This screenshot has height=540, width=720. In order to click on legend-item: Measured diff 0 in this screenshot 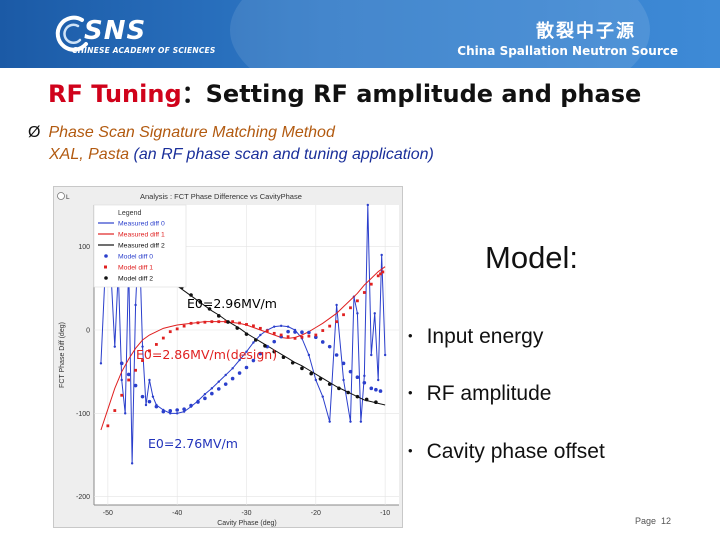, I will do `click(131, 224)`.